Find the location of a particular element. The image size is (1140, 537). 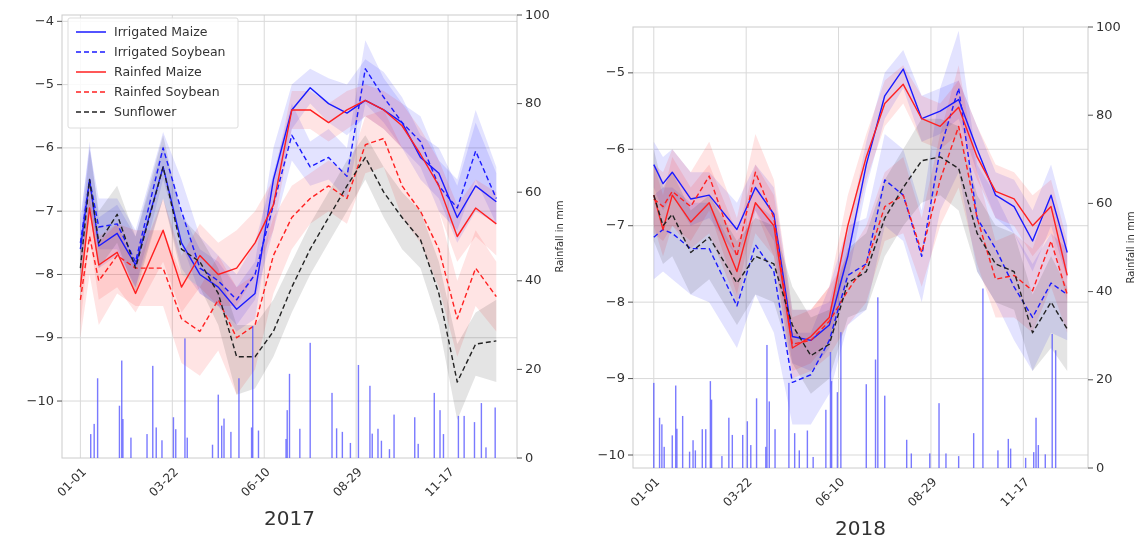

legend-label: Irrigated Soybean is located at coordinates (170, 51).